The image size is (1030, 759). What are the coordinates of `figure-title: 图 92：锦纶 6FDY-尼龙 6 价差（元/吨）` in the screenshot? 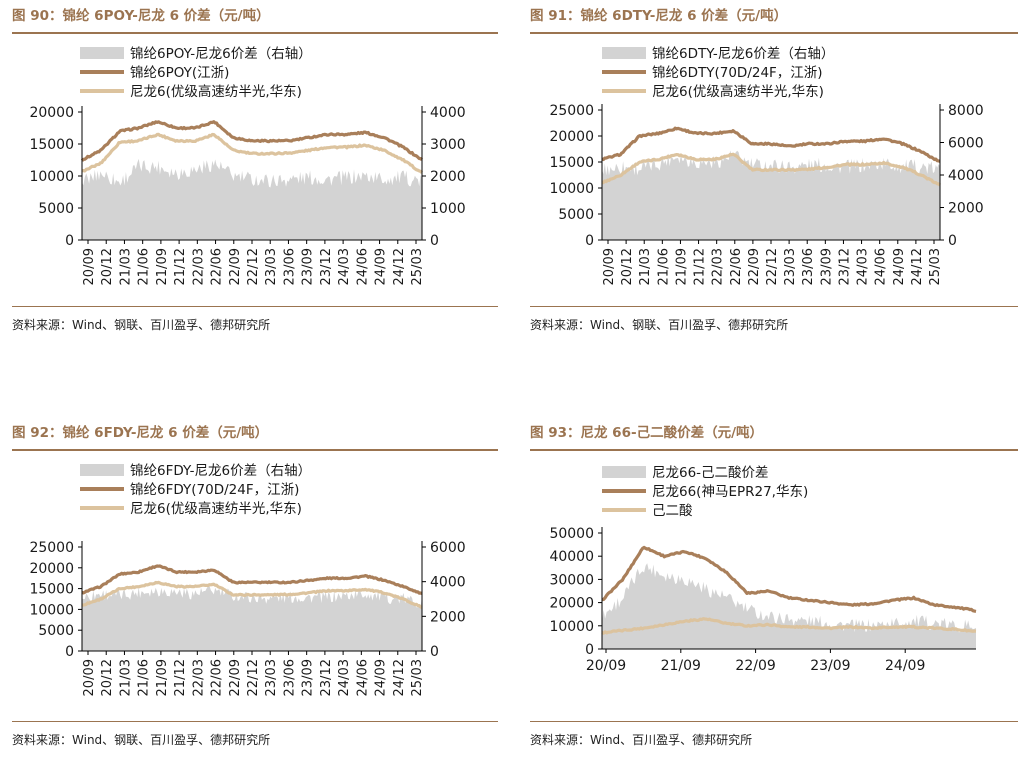 It's located at (140, 433).